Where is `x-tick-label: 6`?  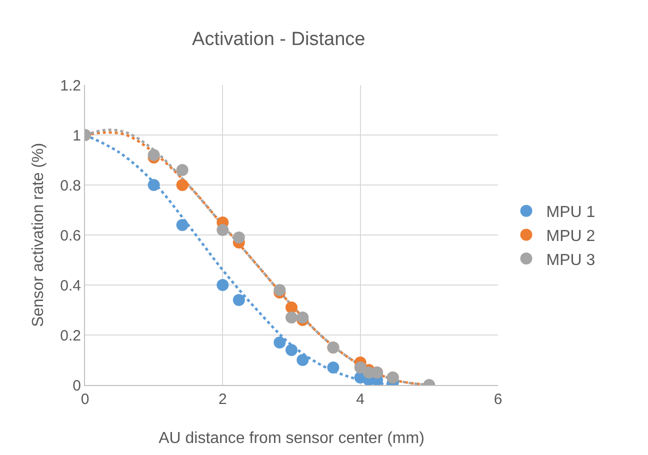
x-tick-label: 6 is located at coordinates (498, 399).